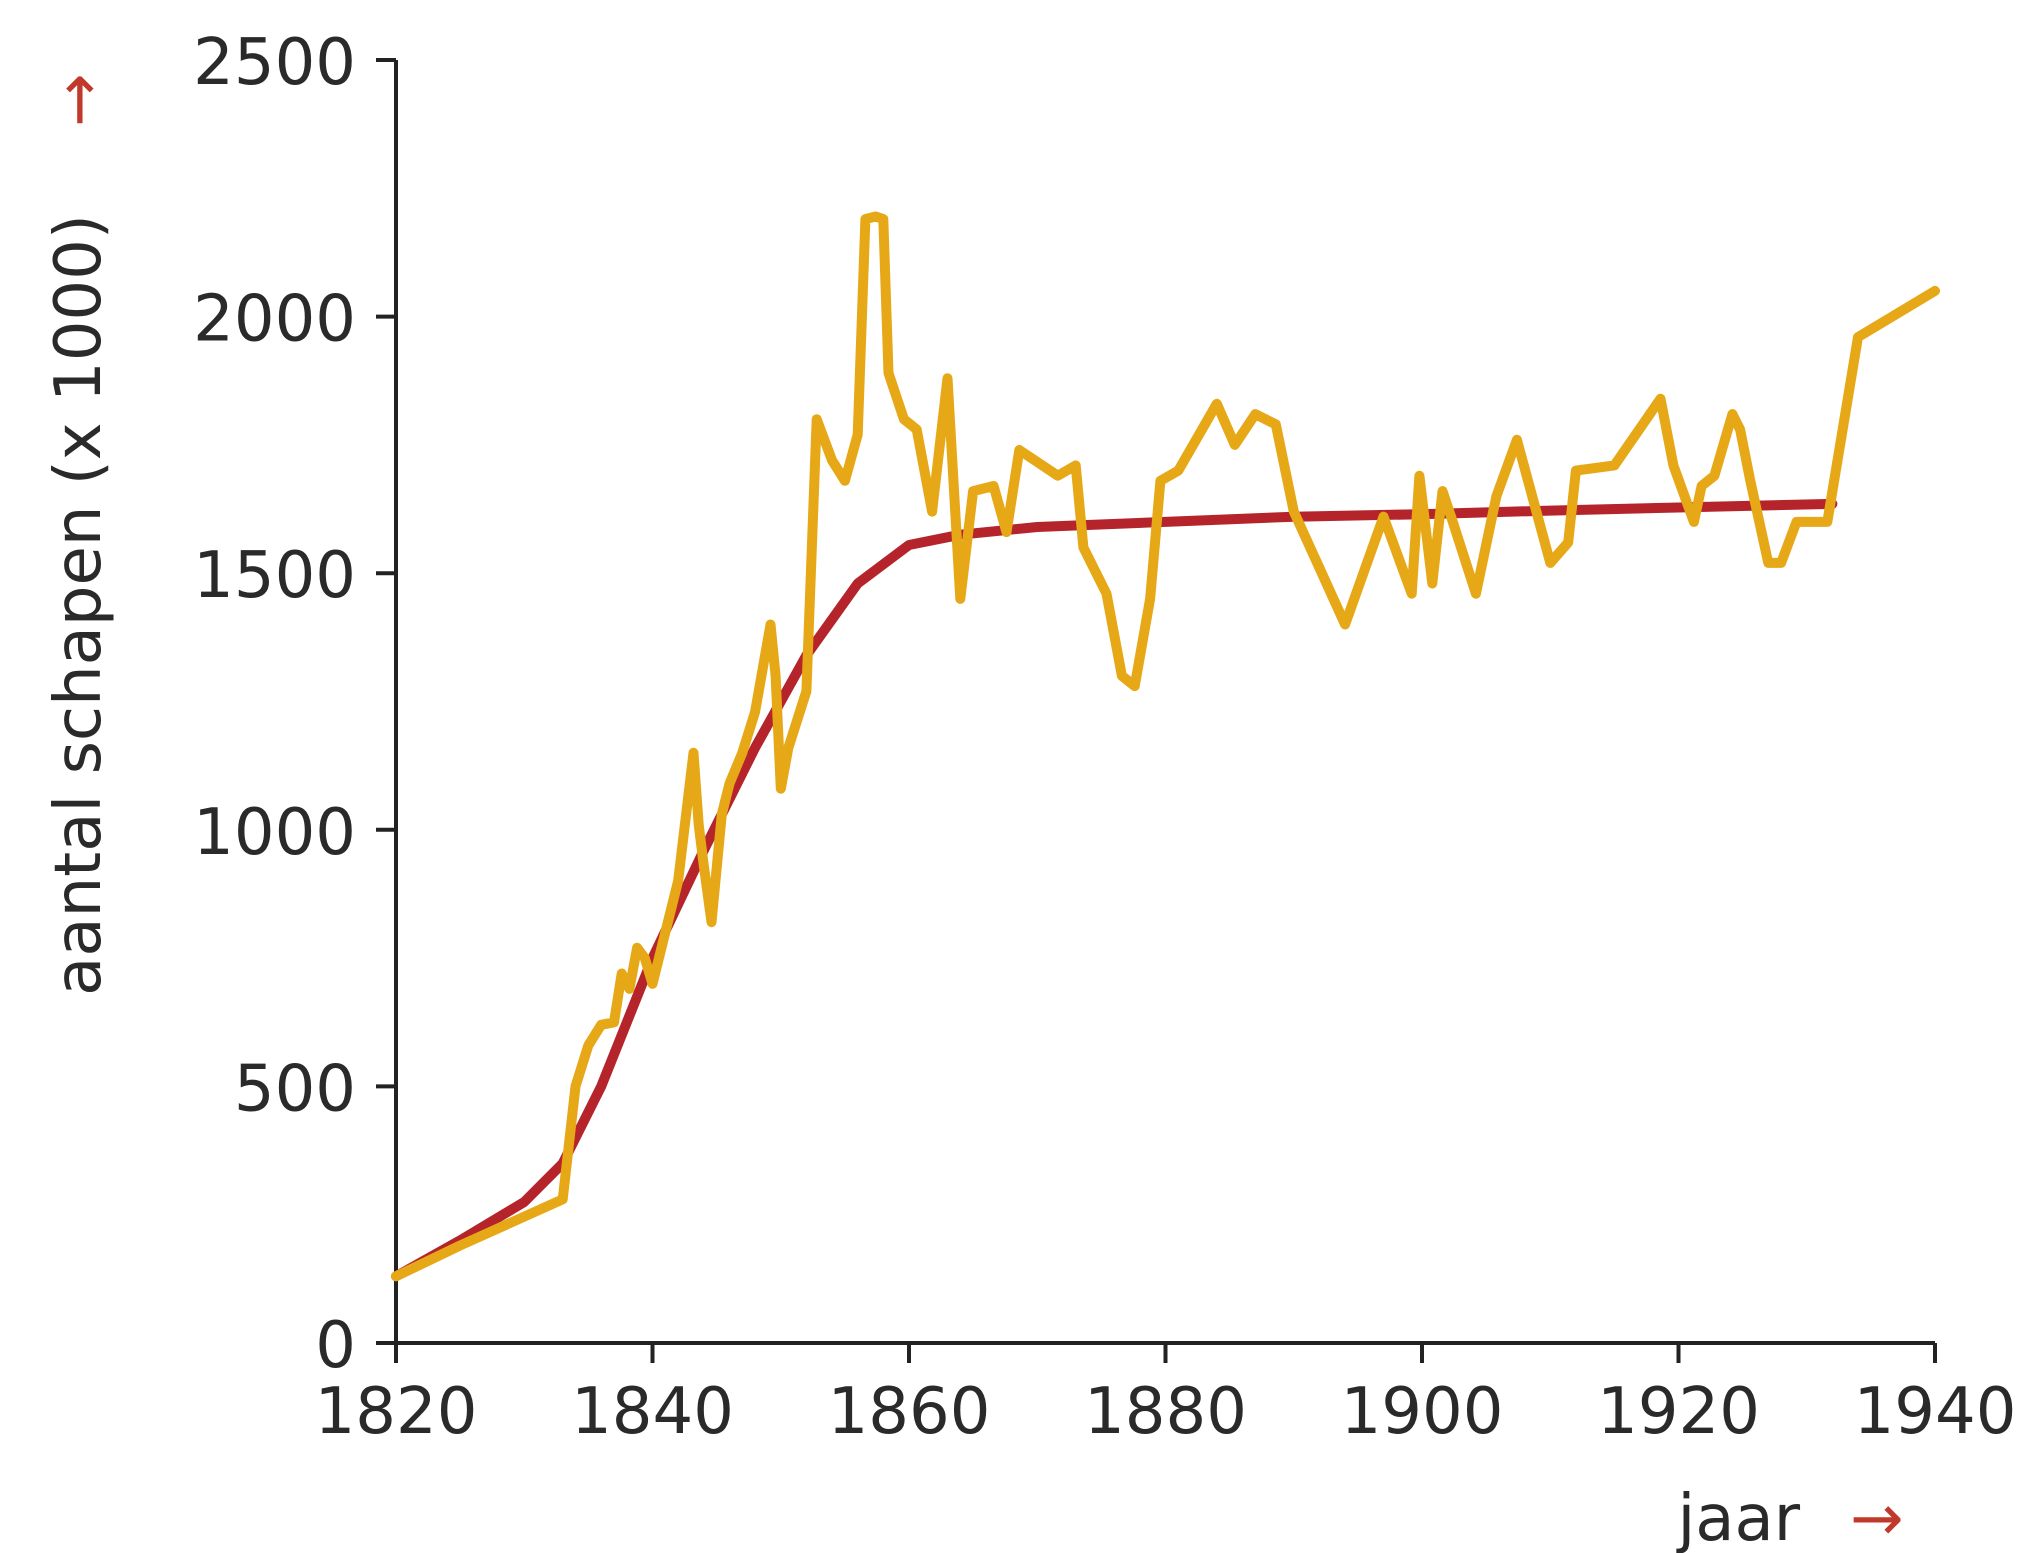  What do you see at coordinates (1935, 1412) in the screenshot?
I see `x-tick-label: 1940` at bounding box center [1935, 1412].